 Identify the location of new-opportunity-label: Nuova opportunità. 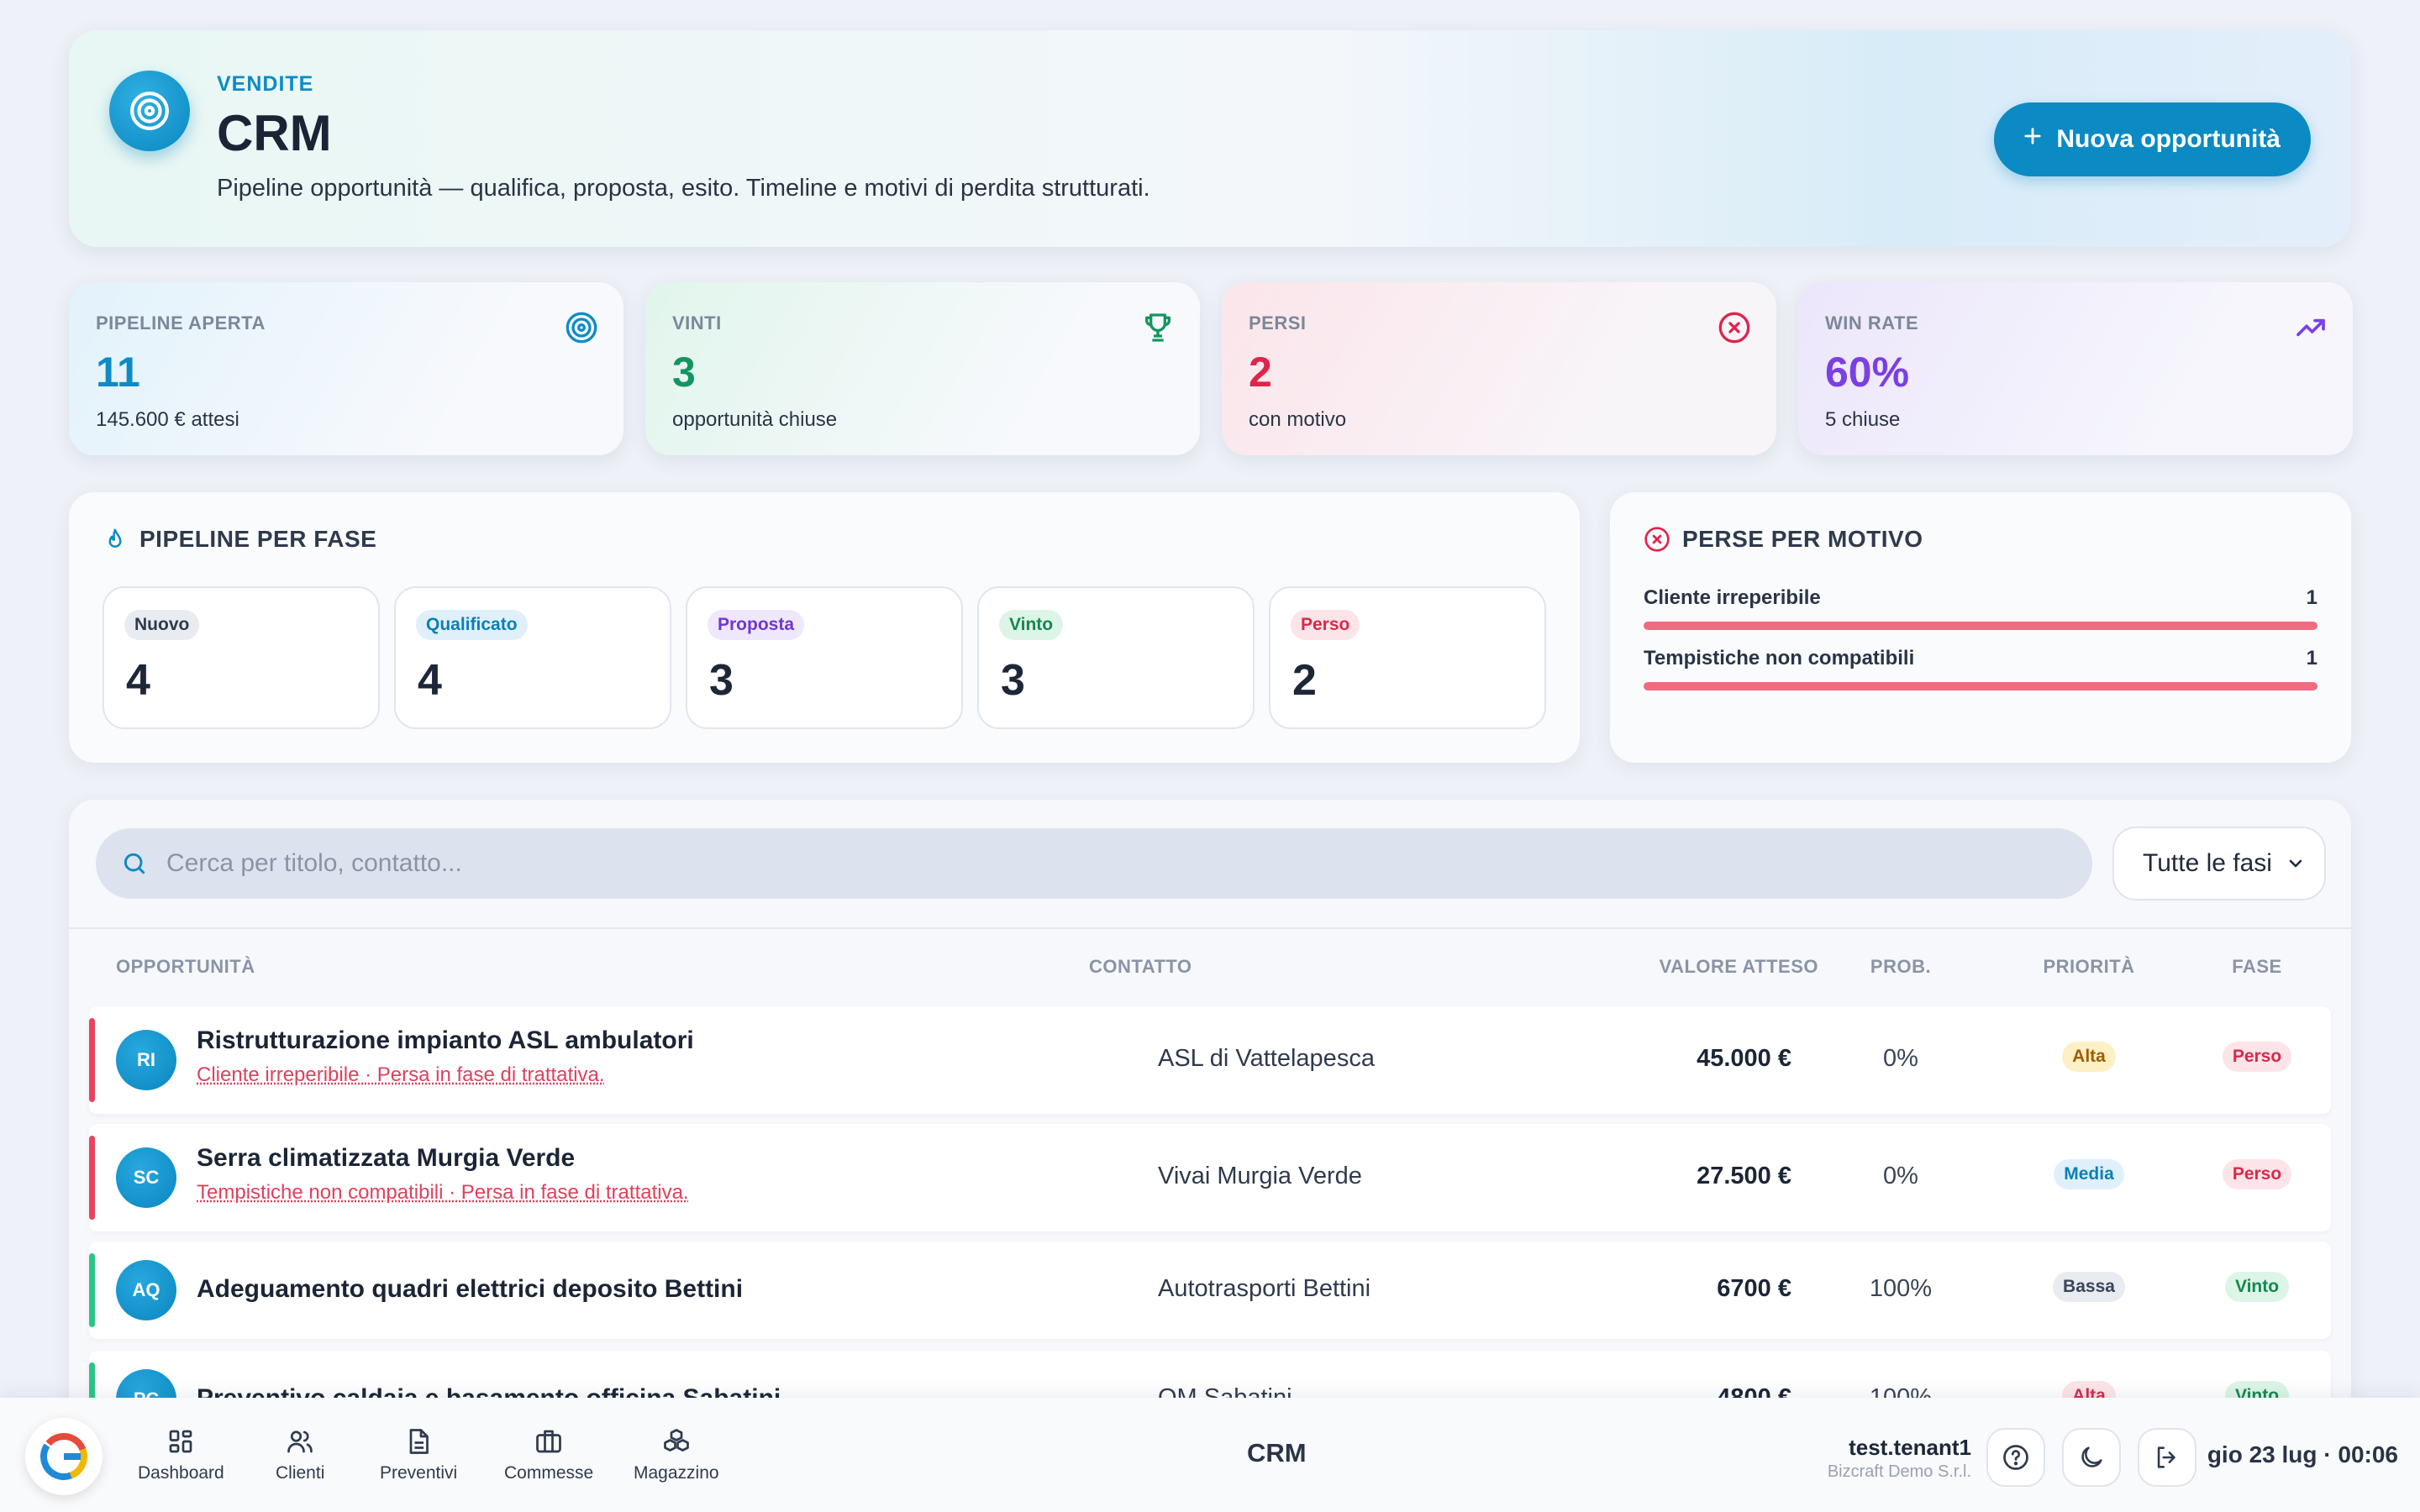
(2168, 139).